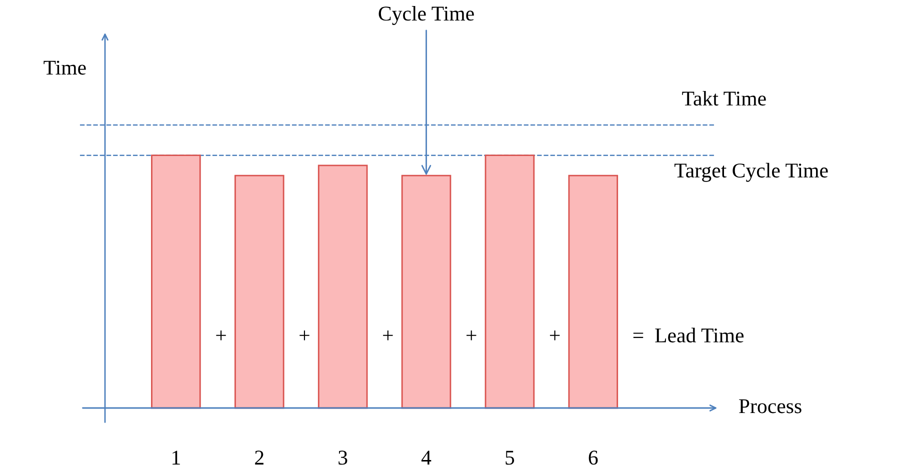 The width and height of the screenshot is (922, 465). What do you see at coordinates (343, 457) in the screenshot?
I see `x-tick-label: 3` at bounding box center [343, 457].